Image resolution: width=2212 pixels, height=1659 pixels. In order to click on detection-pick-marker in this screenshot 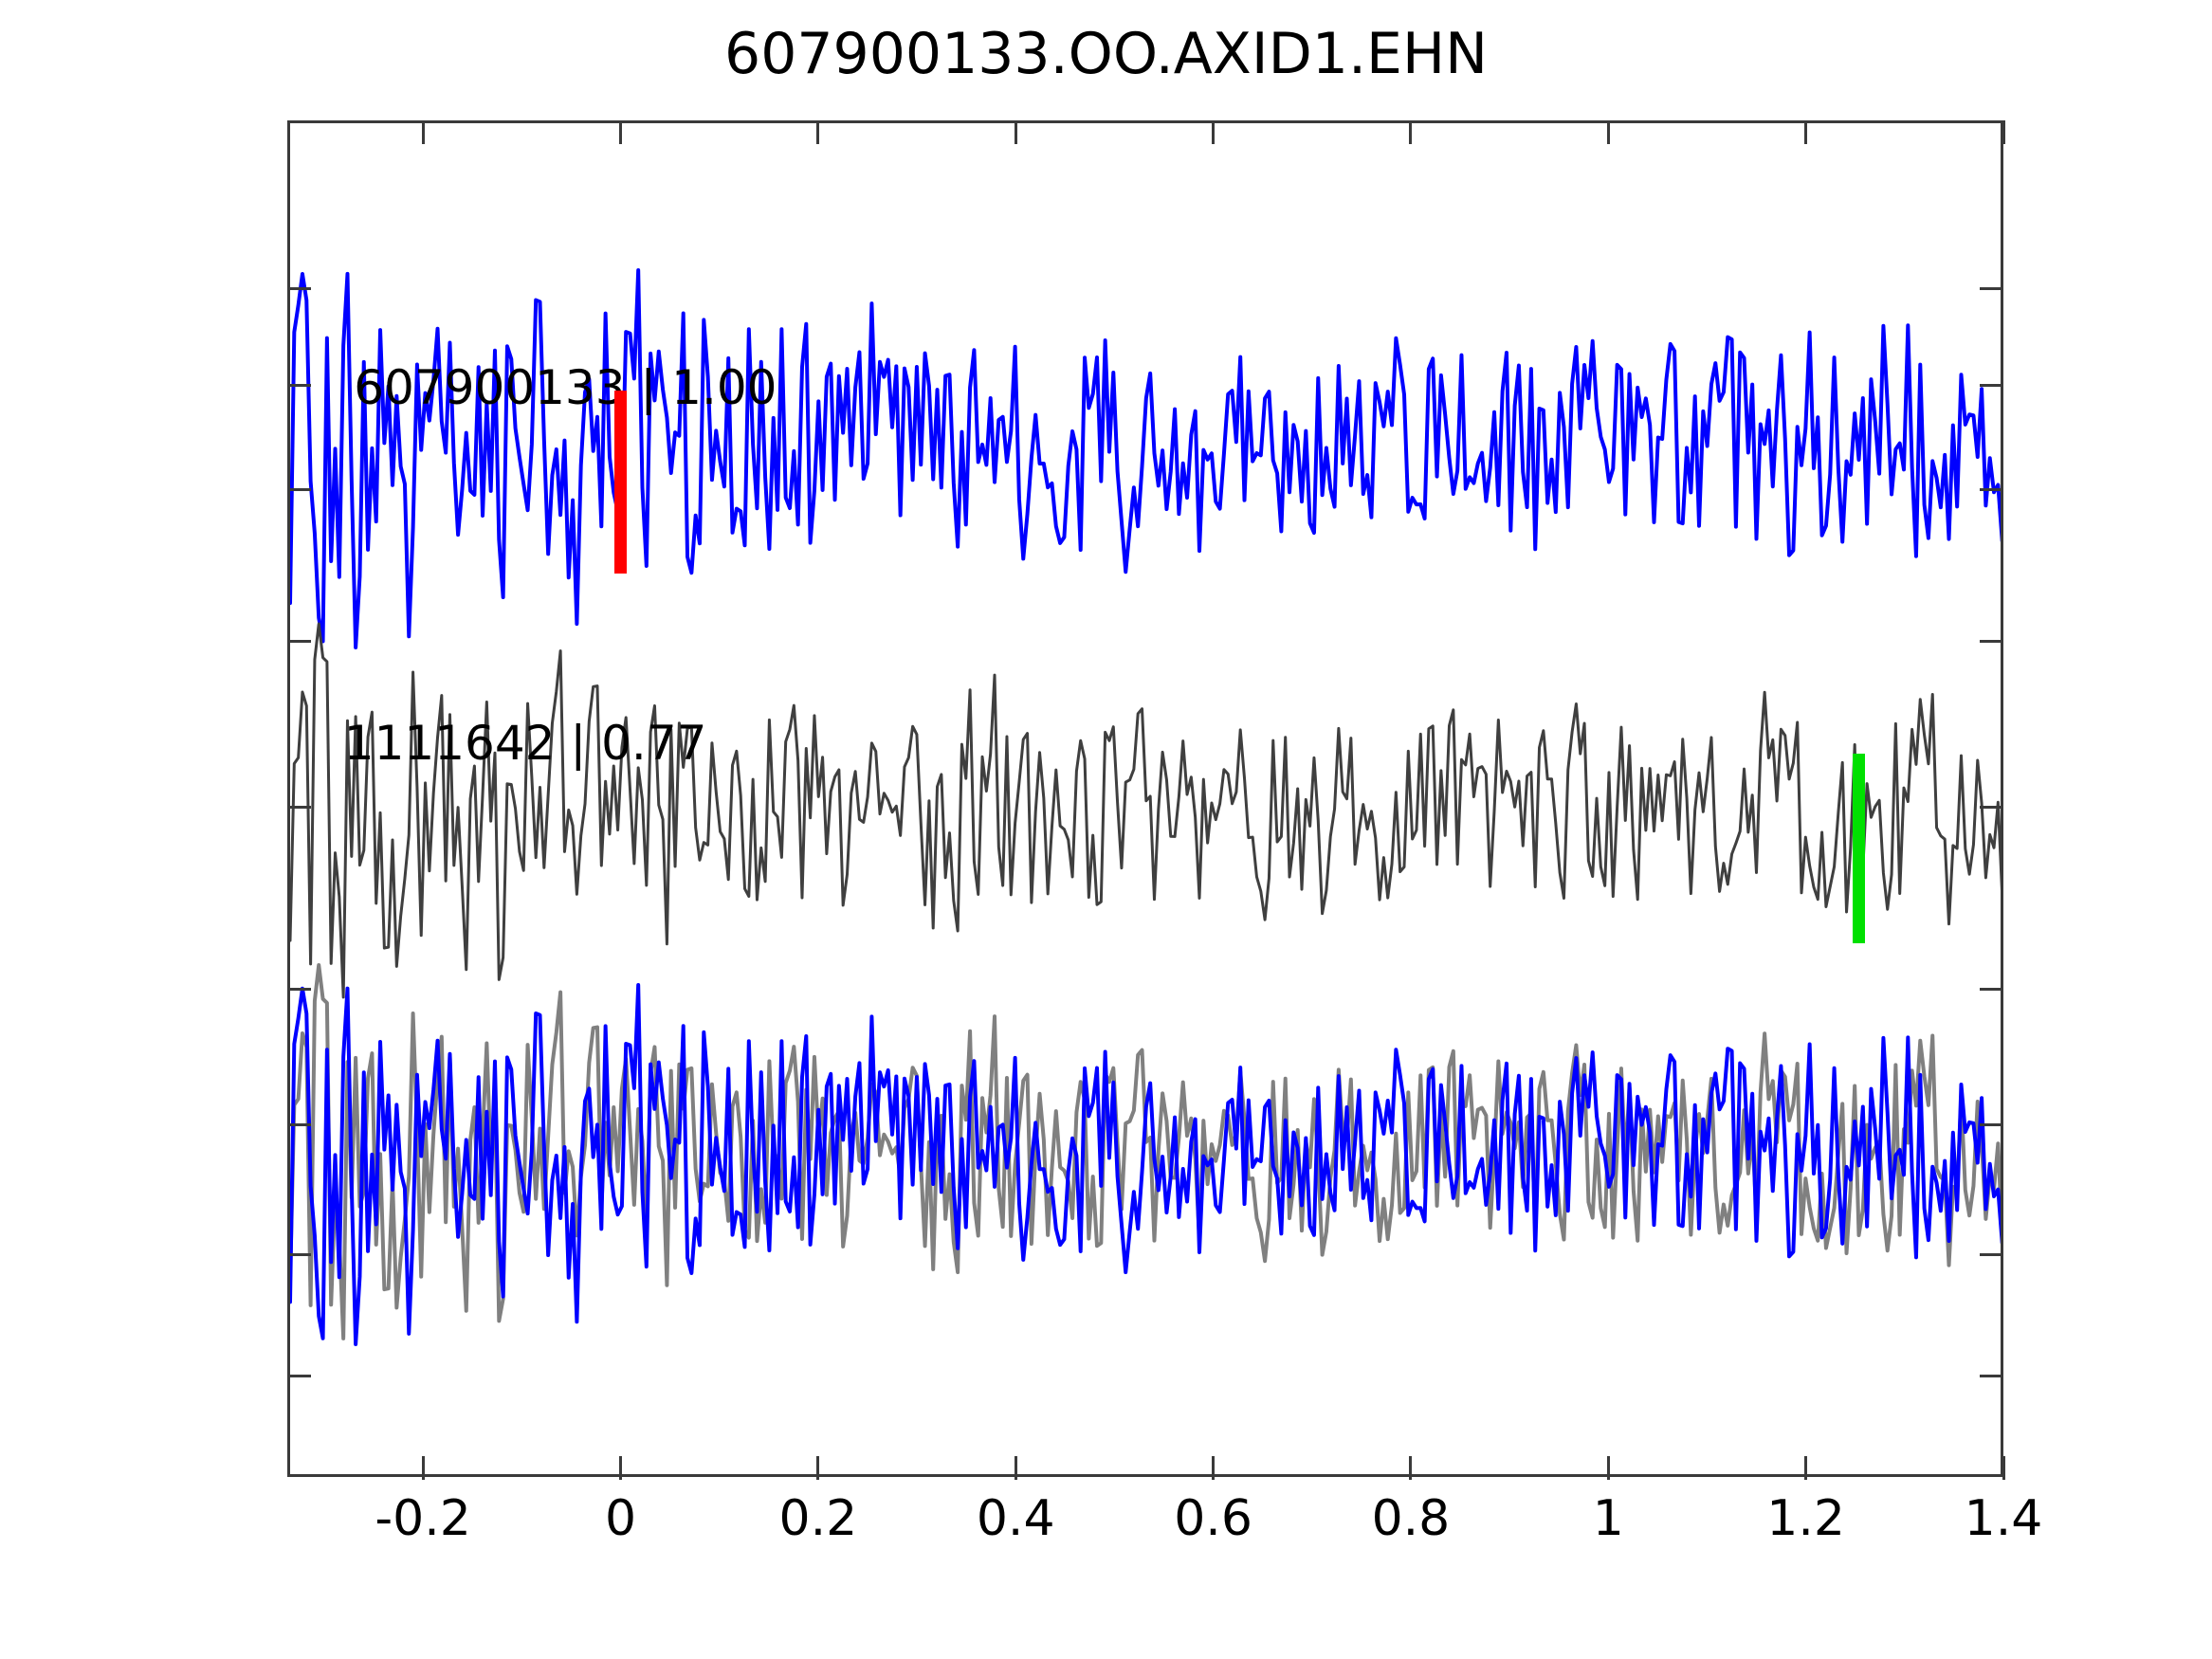, I will do `click(1858, 848)`.